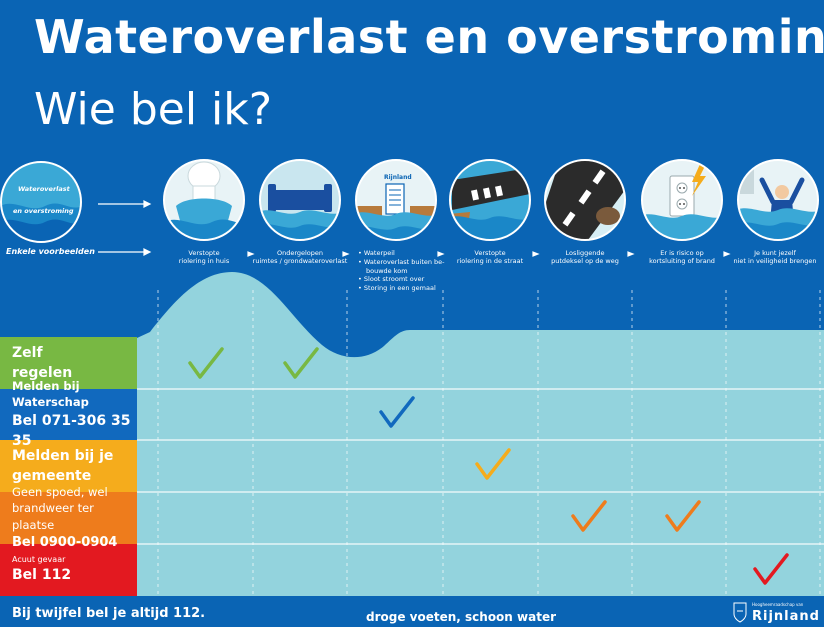  I want to click on intro-circle-label-2: en overstroming, so click(43, 211).